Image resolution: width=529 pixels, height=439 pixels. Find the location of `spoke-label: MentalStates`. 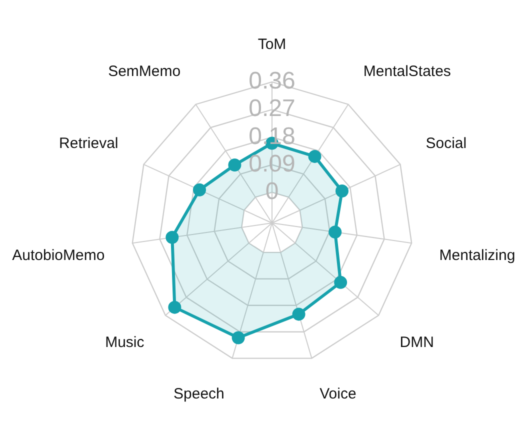

spoke-label: MentalStates is located at coordinates (407, 71).